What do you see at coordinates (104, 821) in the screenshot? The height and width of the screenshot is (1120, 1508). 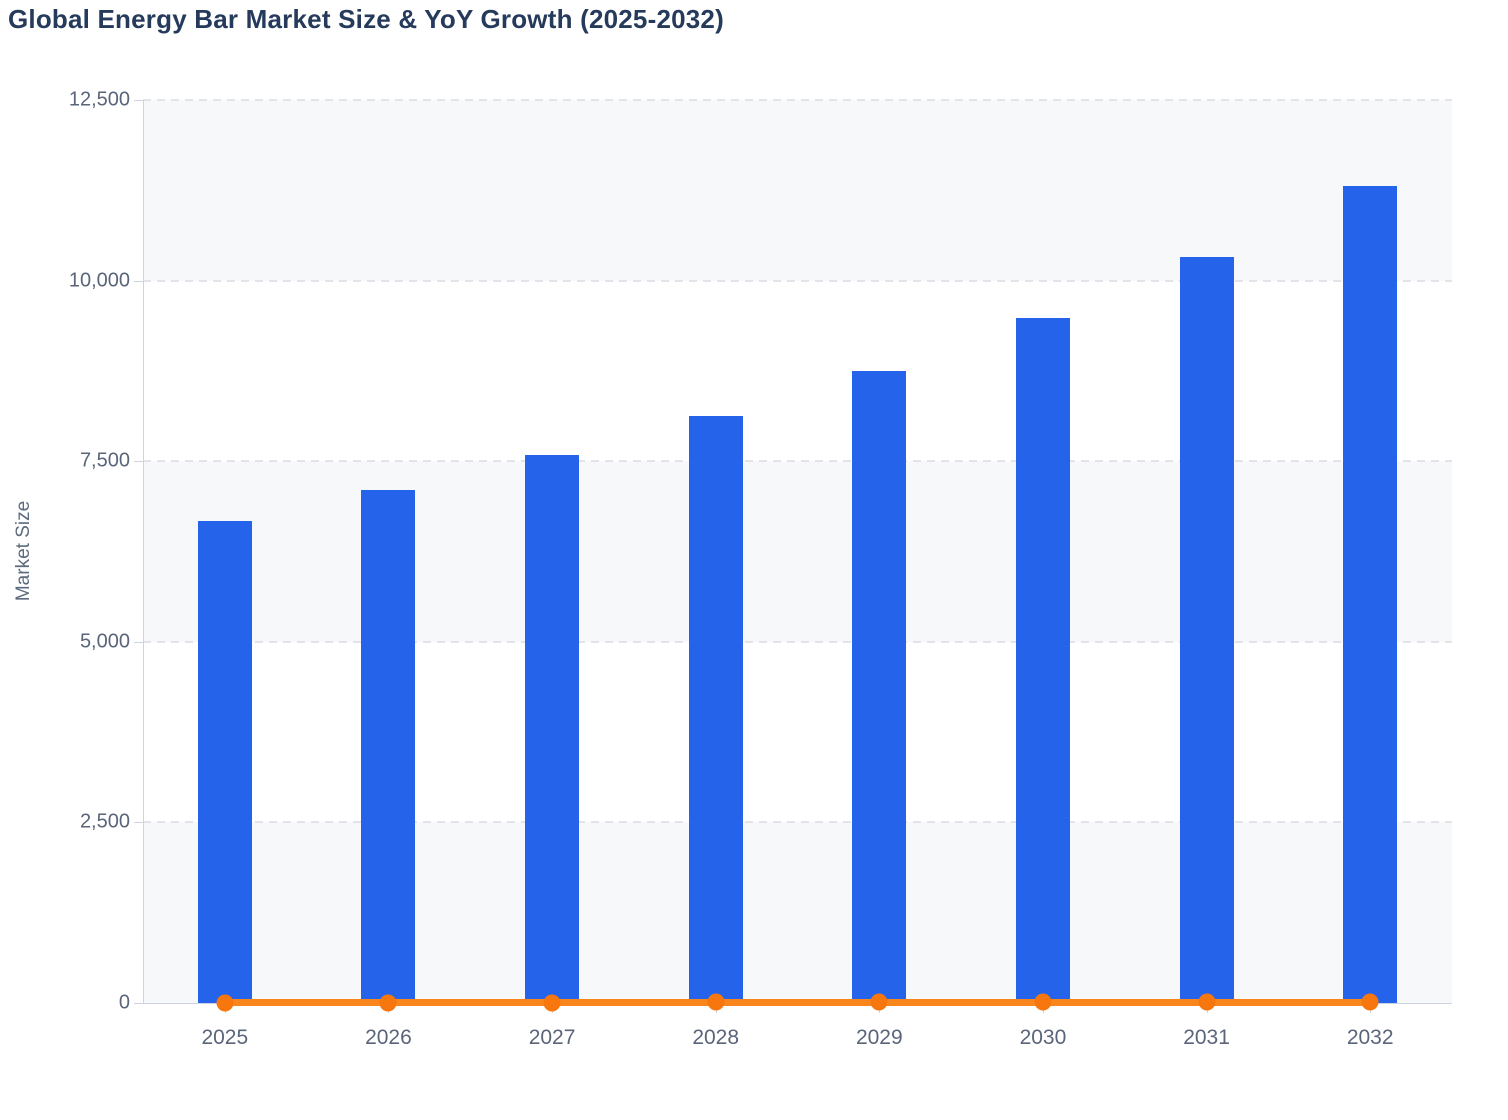 I see `y-tick-label: 2,500` at bounding box center [104, 821].